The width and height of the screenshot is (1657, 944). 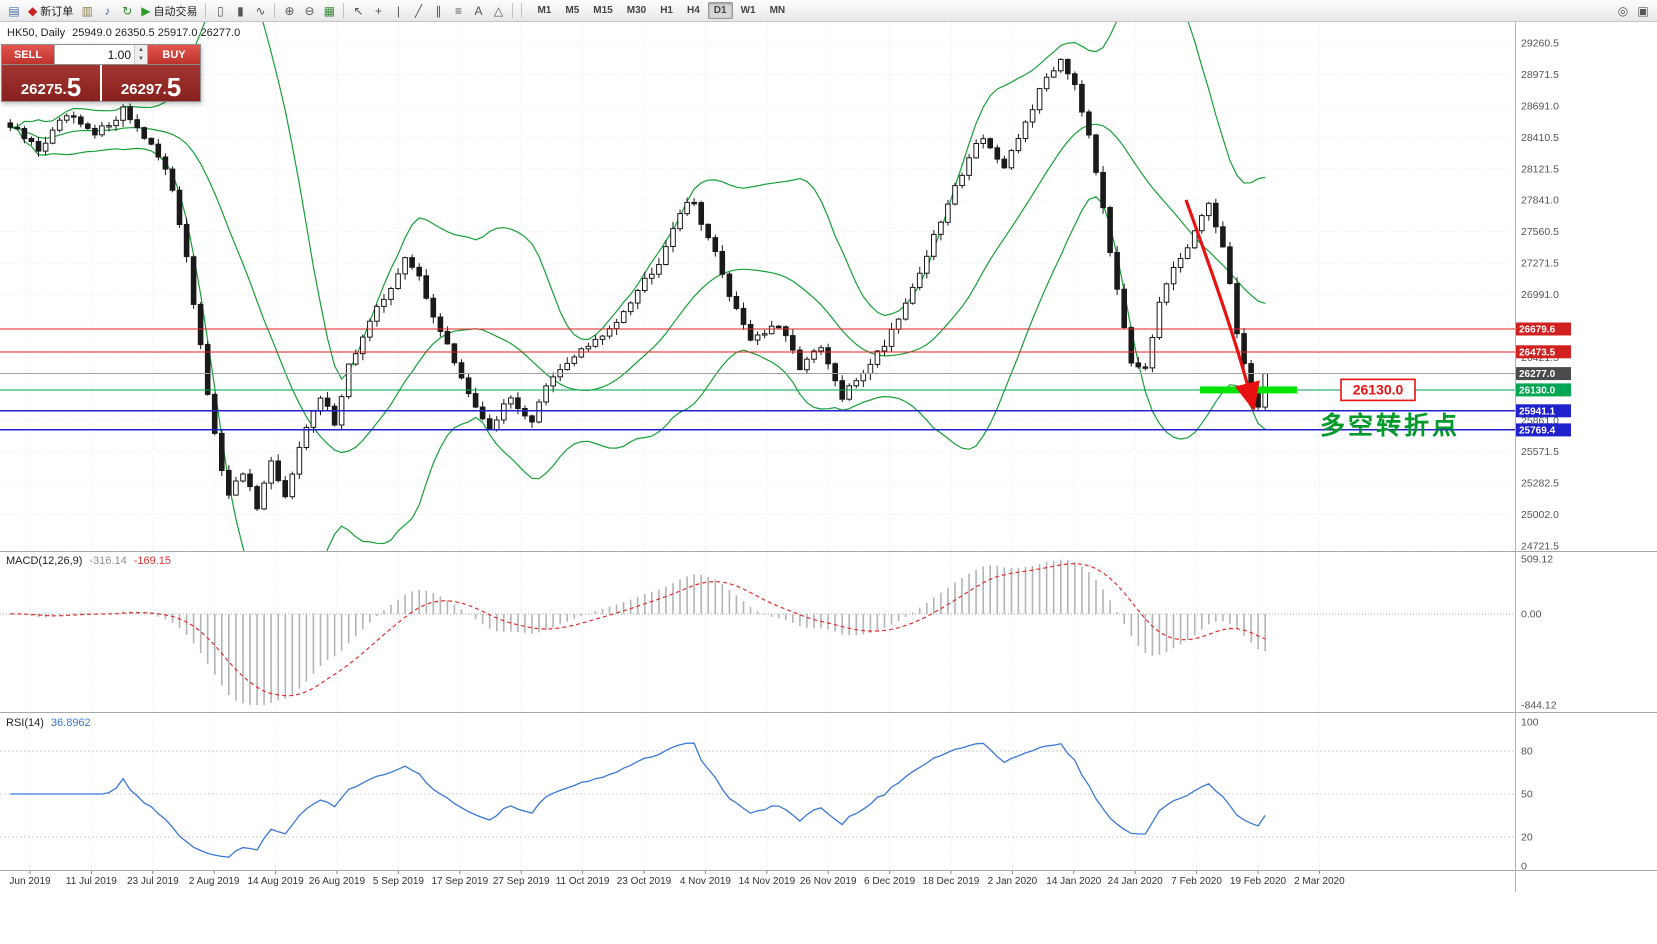 I want to click on buy-button: BUY, so click(x=174, y=54).